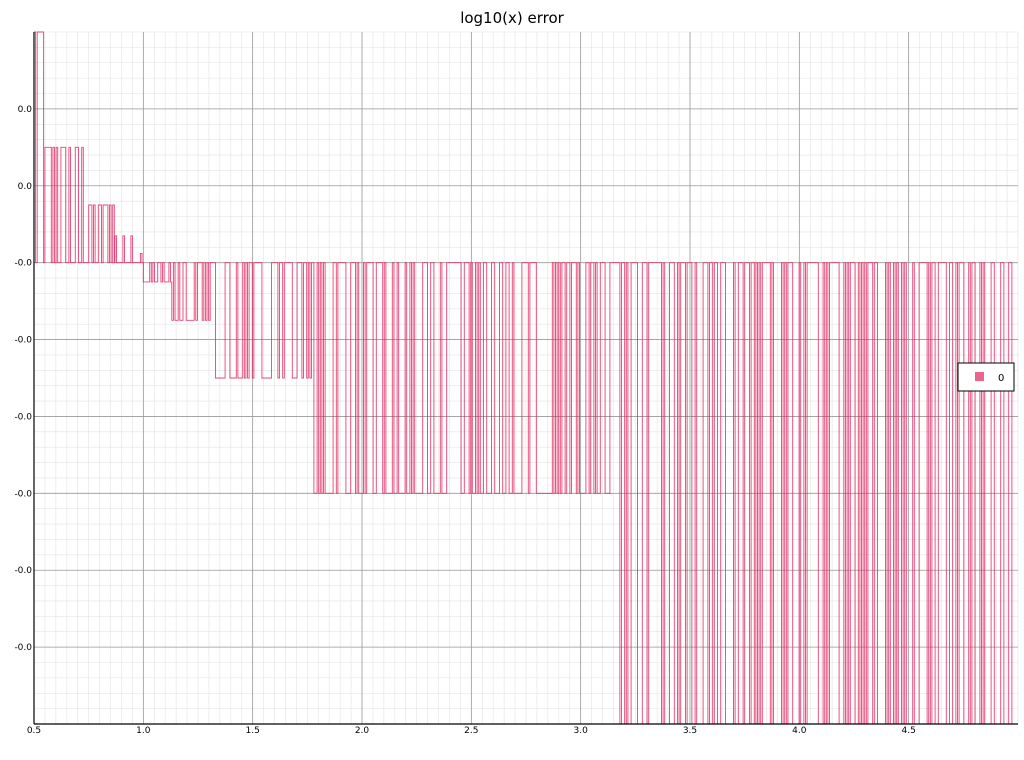  What do you see at coordinates (690, 731) in the screenshot?
I see `x-tick-label: 3.5` at bounding box center [690, 731].